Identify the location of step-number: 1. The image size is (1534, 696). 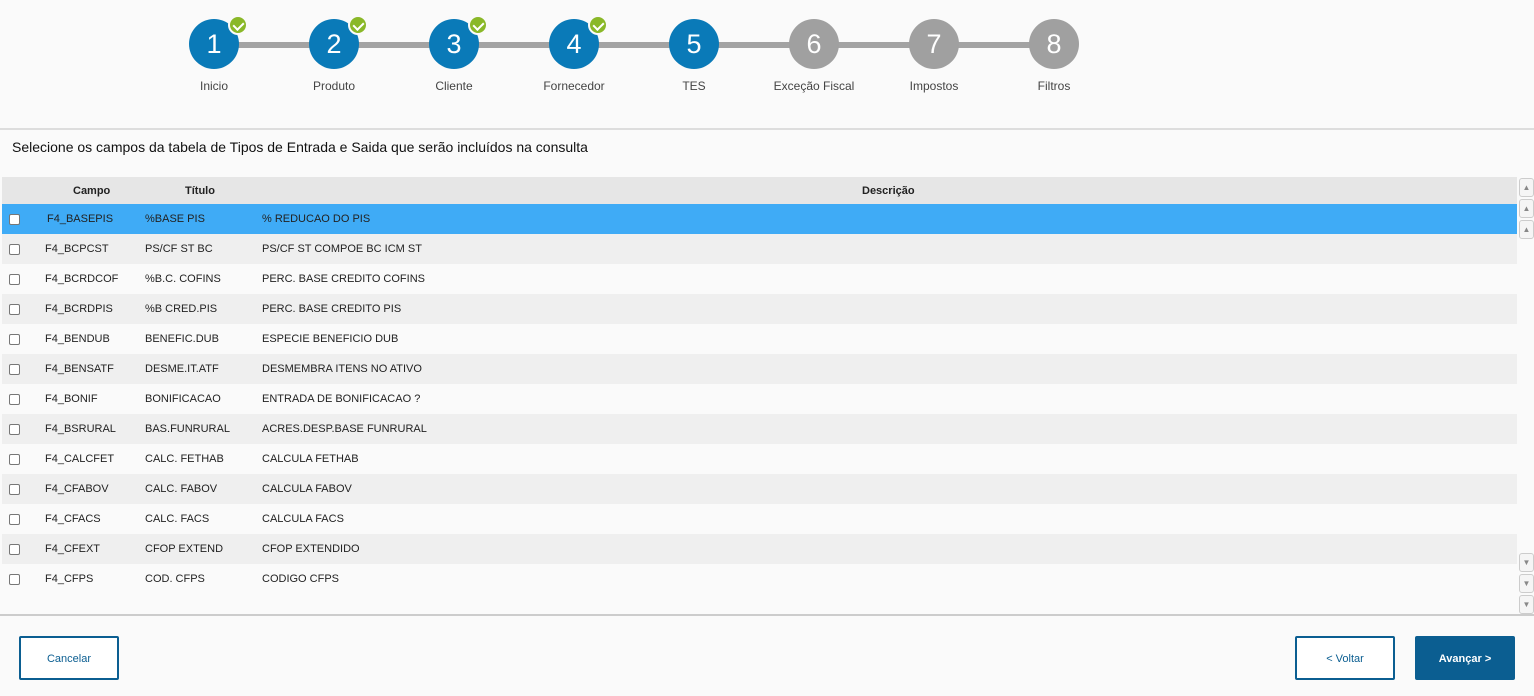
(214, 44).